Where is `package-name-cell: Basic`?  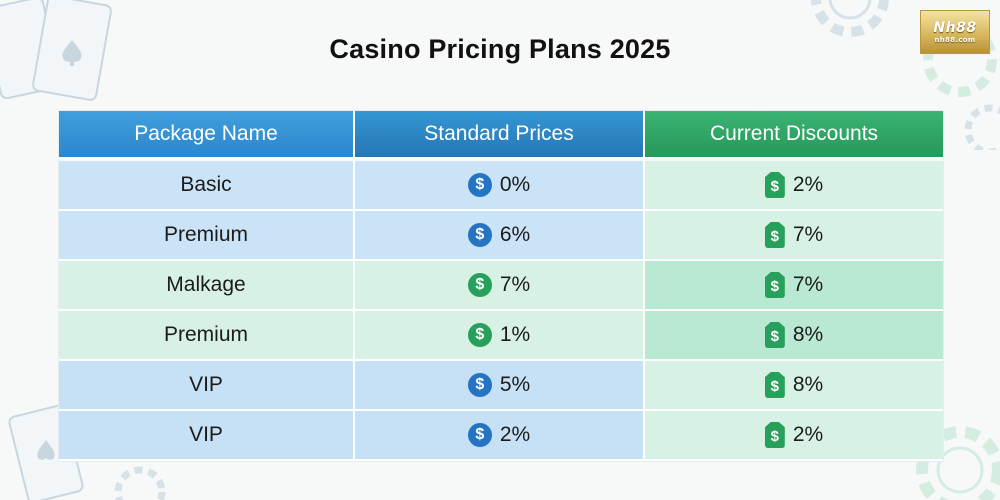 package-name-cell: Basic is located at coordinates (207, 186).